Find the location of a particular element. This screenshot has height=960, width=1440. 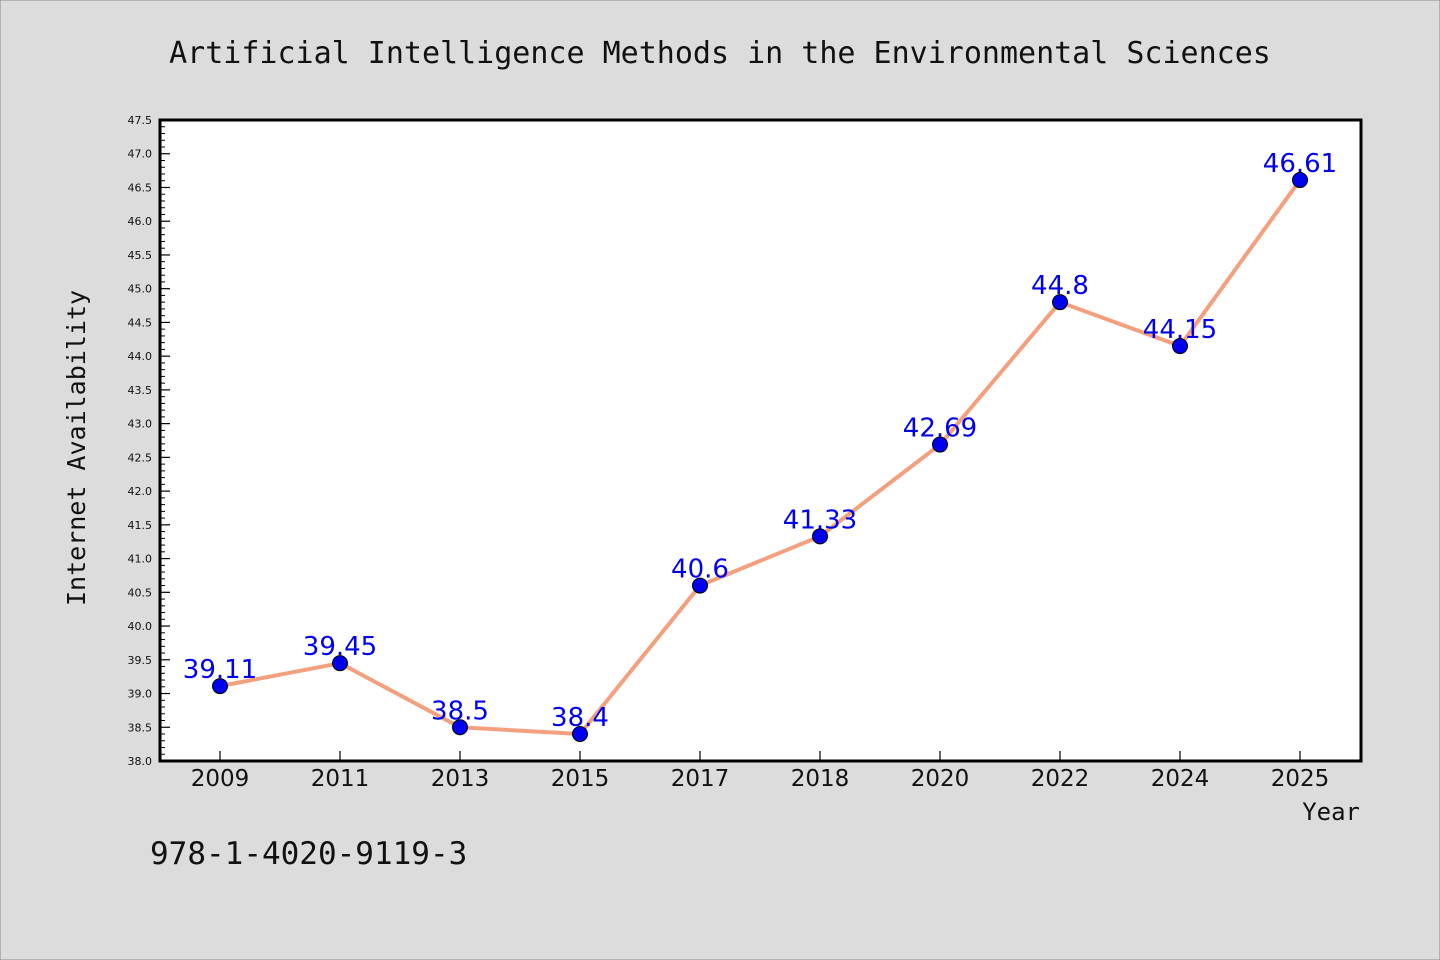

x-tick-label: 2020 is located at coordinates (940, 779).